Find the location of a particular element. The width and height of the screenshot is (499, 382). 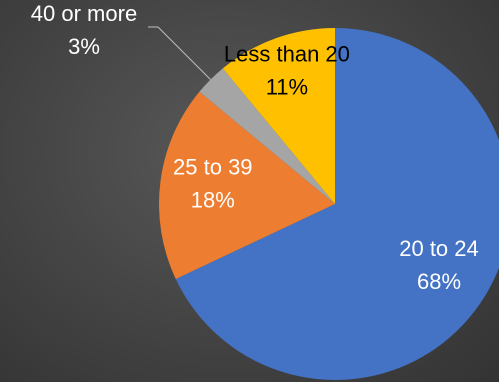

data-label-value: 68% is located at coordinates (439, 281).